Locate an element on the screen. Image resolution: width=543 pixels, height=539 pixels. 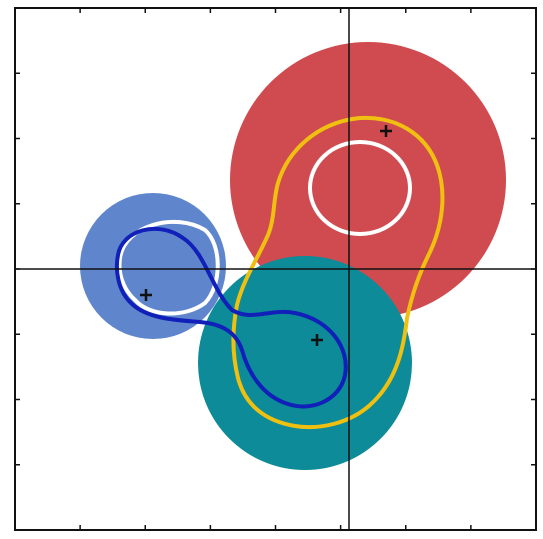
white-loop-blue is located at coordinates (168, 267).